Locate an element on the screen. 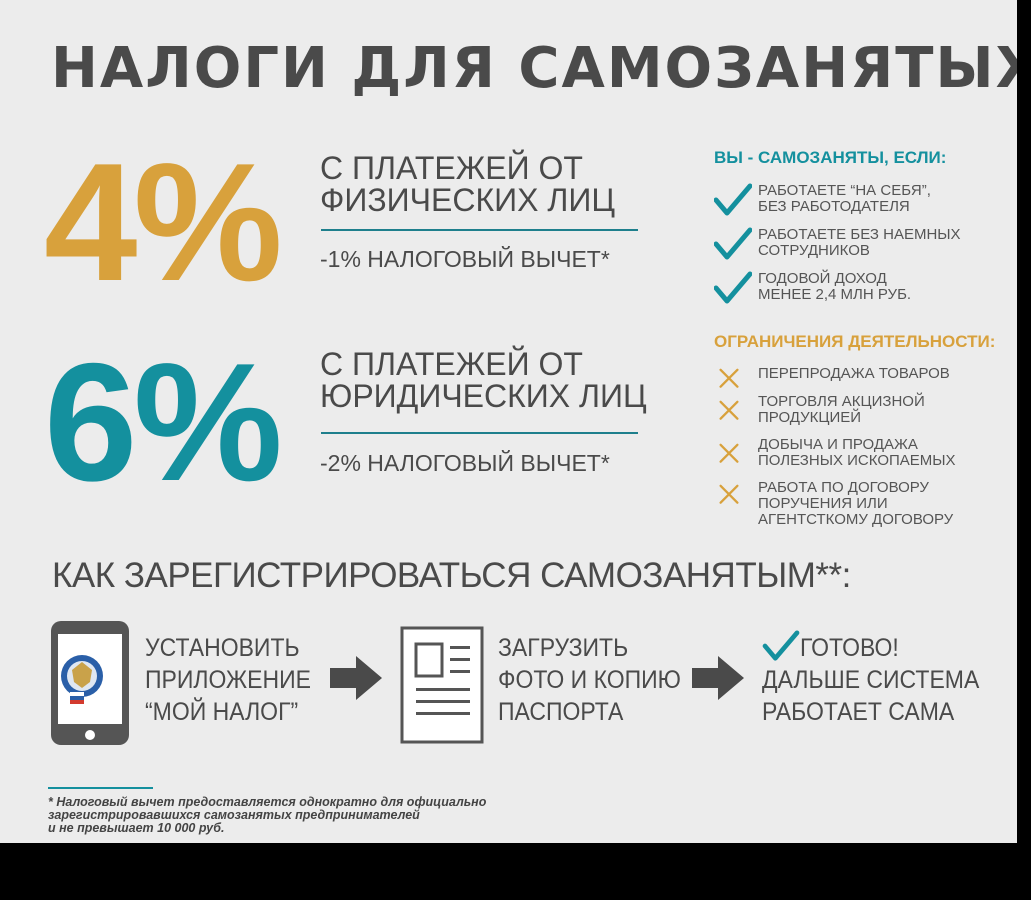 The image size is (1031, 900). step-line: ПАСПОРТА is located at coordinates (561, 712).